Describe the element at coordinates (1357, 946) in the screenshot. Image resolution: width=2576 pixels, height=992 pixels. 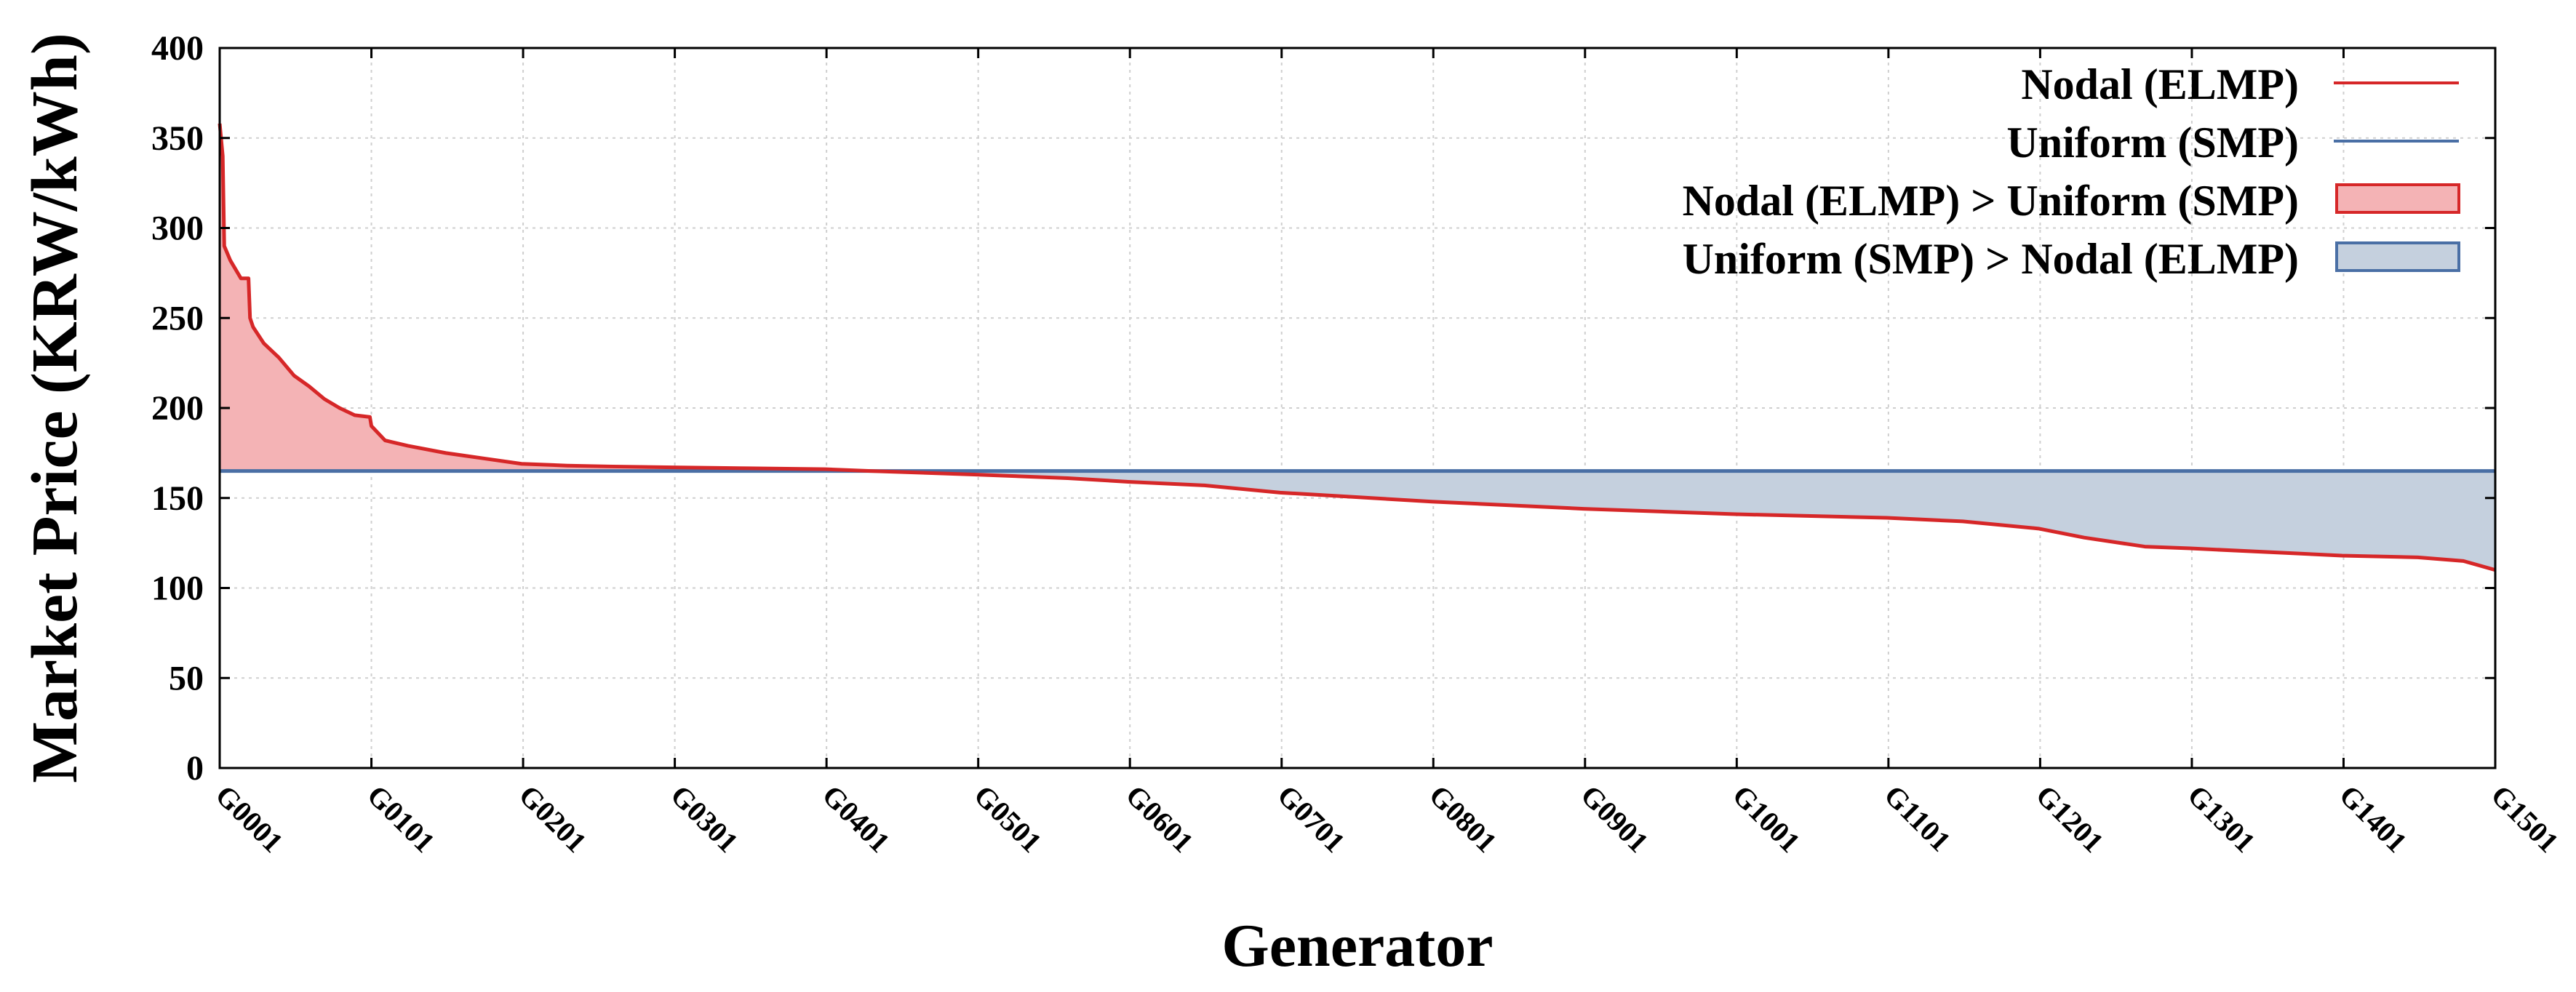
I see `x-axis-label: Generator` at that location.